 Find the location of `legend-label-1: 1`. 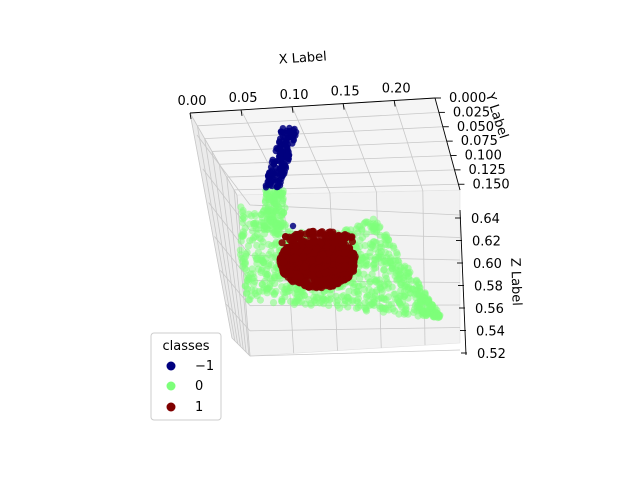

legend-label-1: 1 is located at coordinates (199, 407).